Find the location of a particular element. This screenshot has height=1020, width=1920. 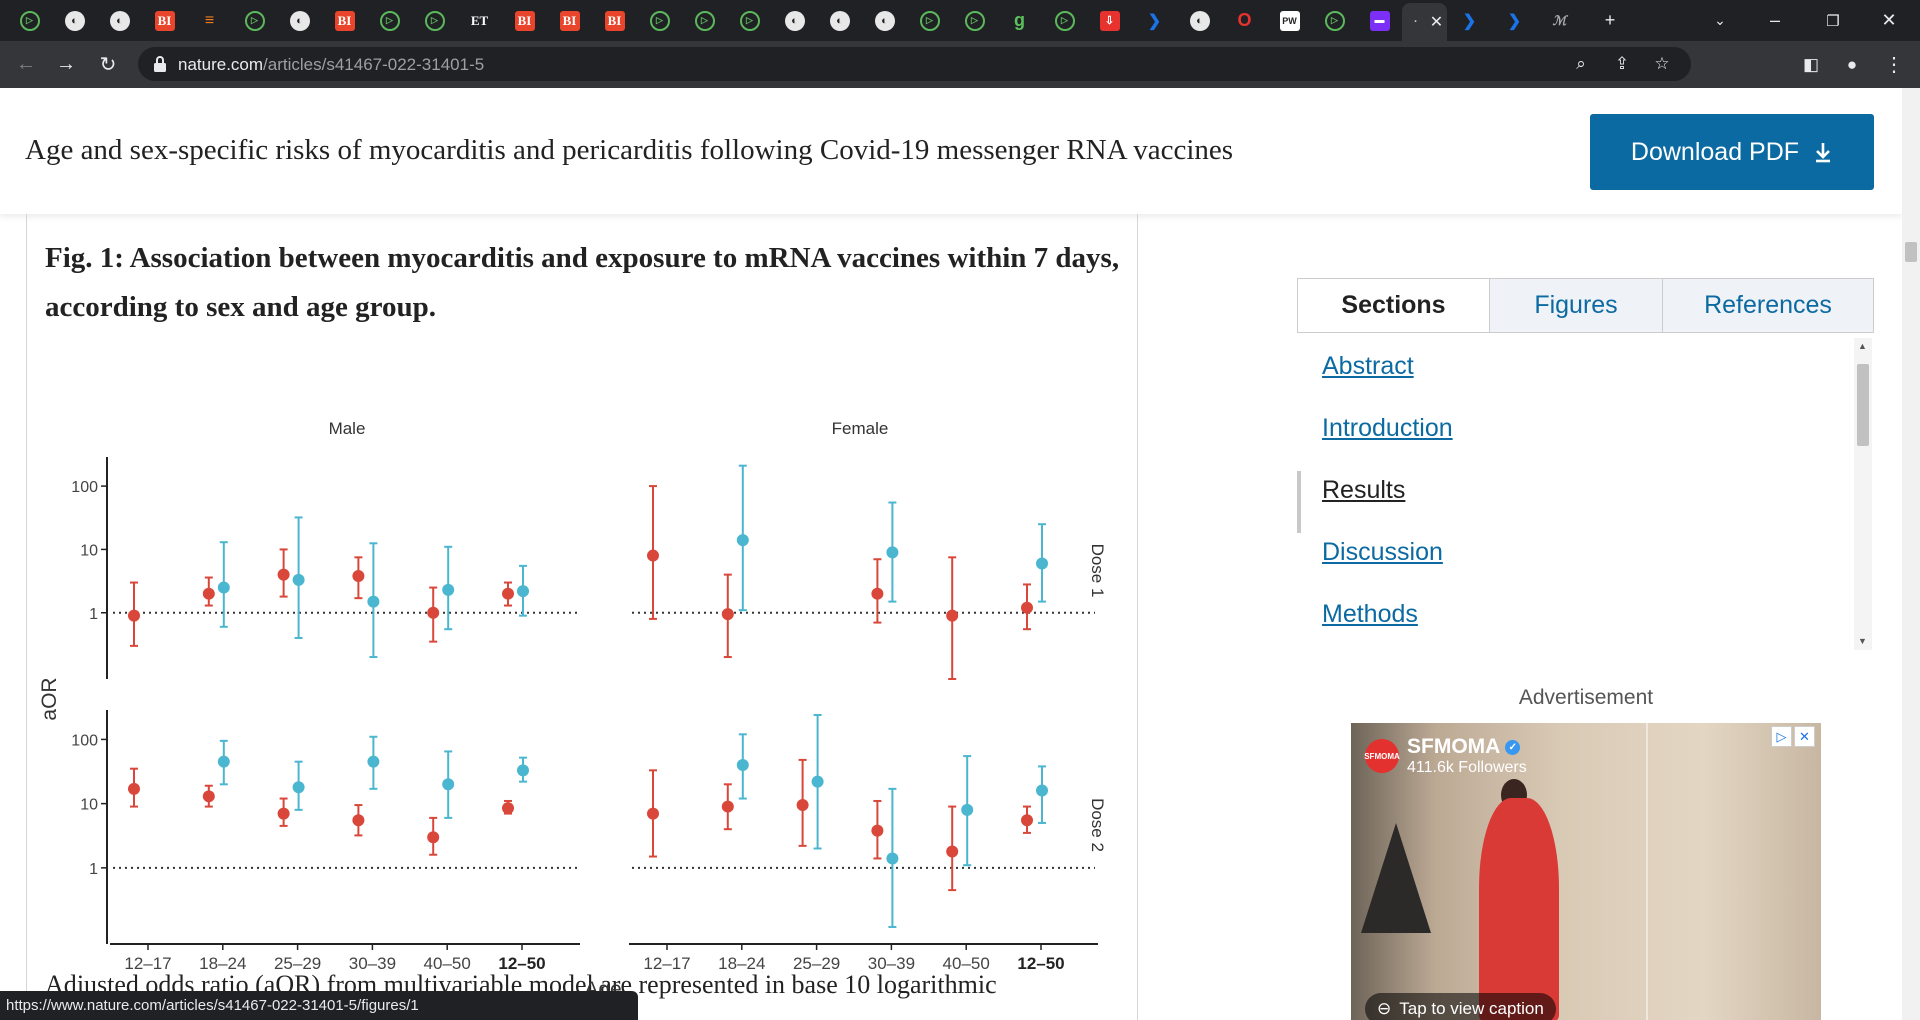

menu-icon: ⋮ is located at coordinates (1894, 65).